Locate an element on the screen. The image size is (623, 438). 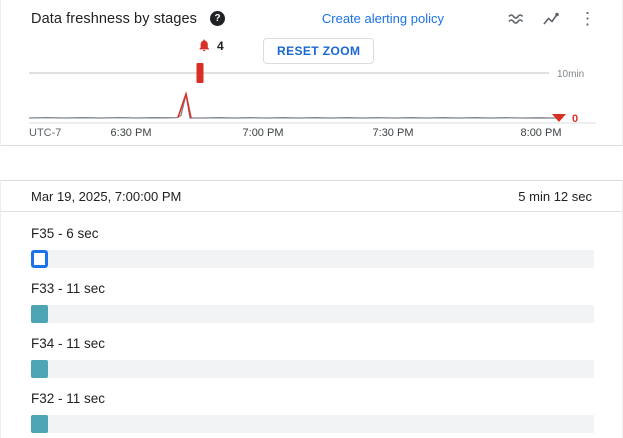
overflow-menu-icon: ⋮ is located at coordinates (587, 18).